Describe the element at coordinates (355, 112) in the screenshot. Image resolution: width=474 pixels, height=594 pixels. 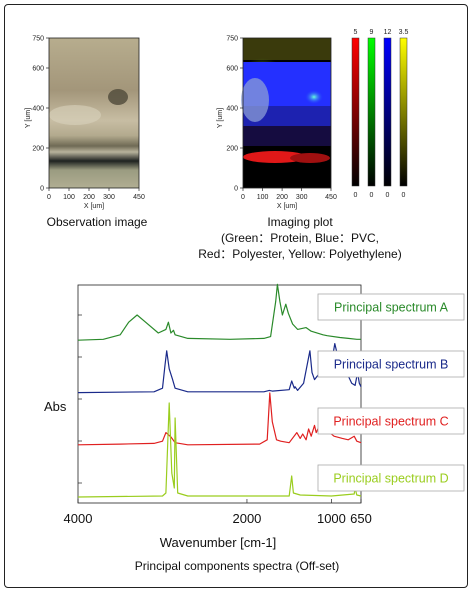
I see `colorbar-red` at that location.